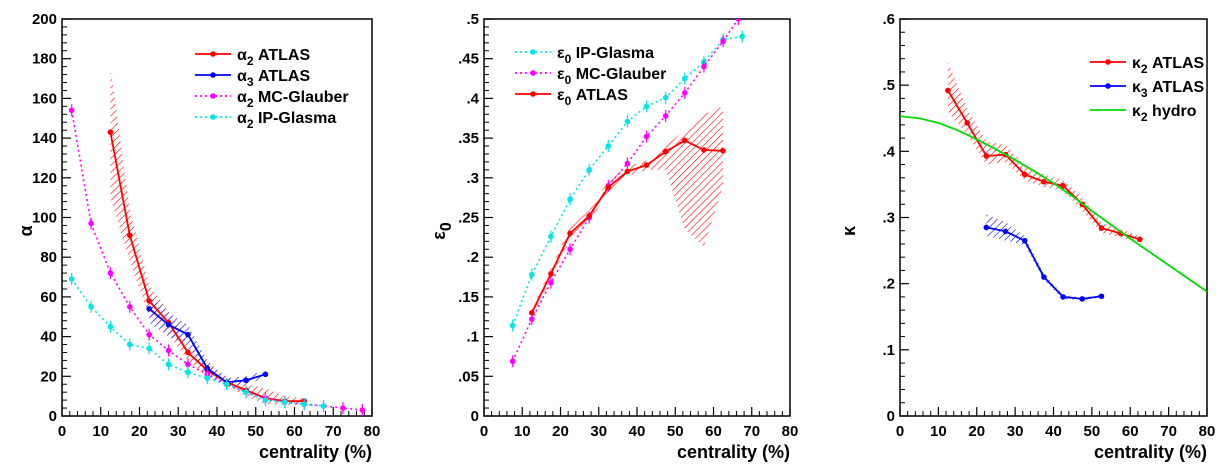 This screenshot has height=472, width=1221. Describe the element at coordinates (44, 138) in the screenshot. I see `y-tick-label: 140` at that location.